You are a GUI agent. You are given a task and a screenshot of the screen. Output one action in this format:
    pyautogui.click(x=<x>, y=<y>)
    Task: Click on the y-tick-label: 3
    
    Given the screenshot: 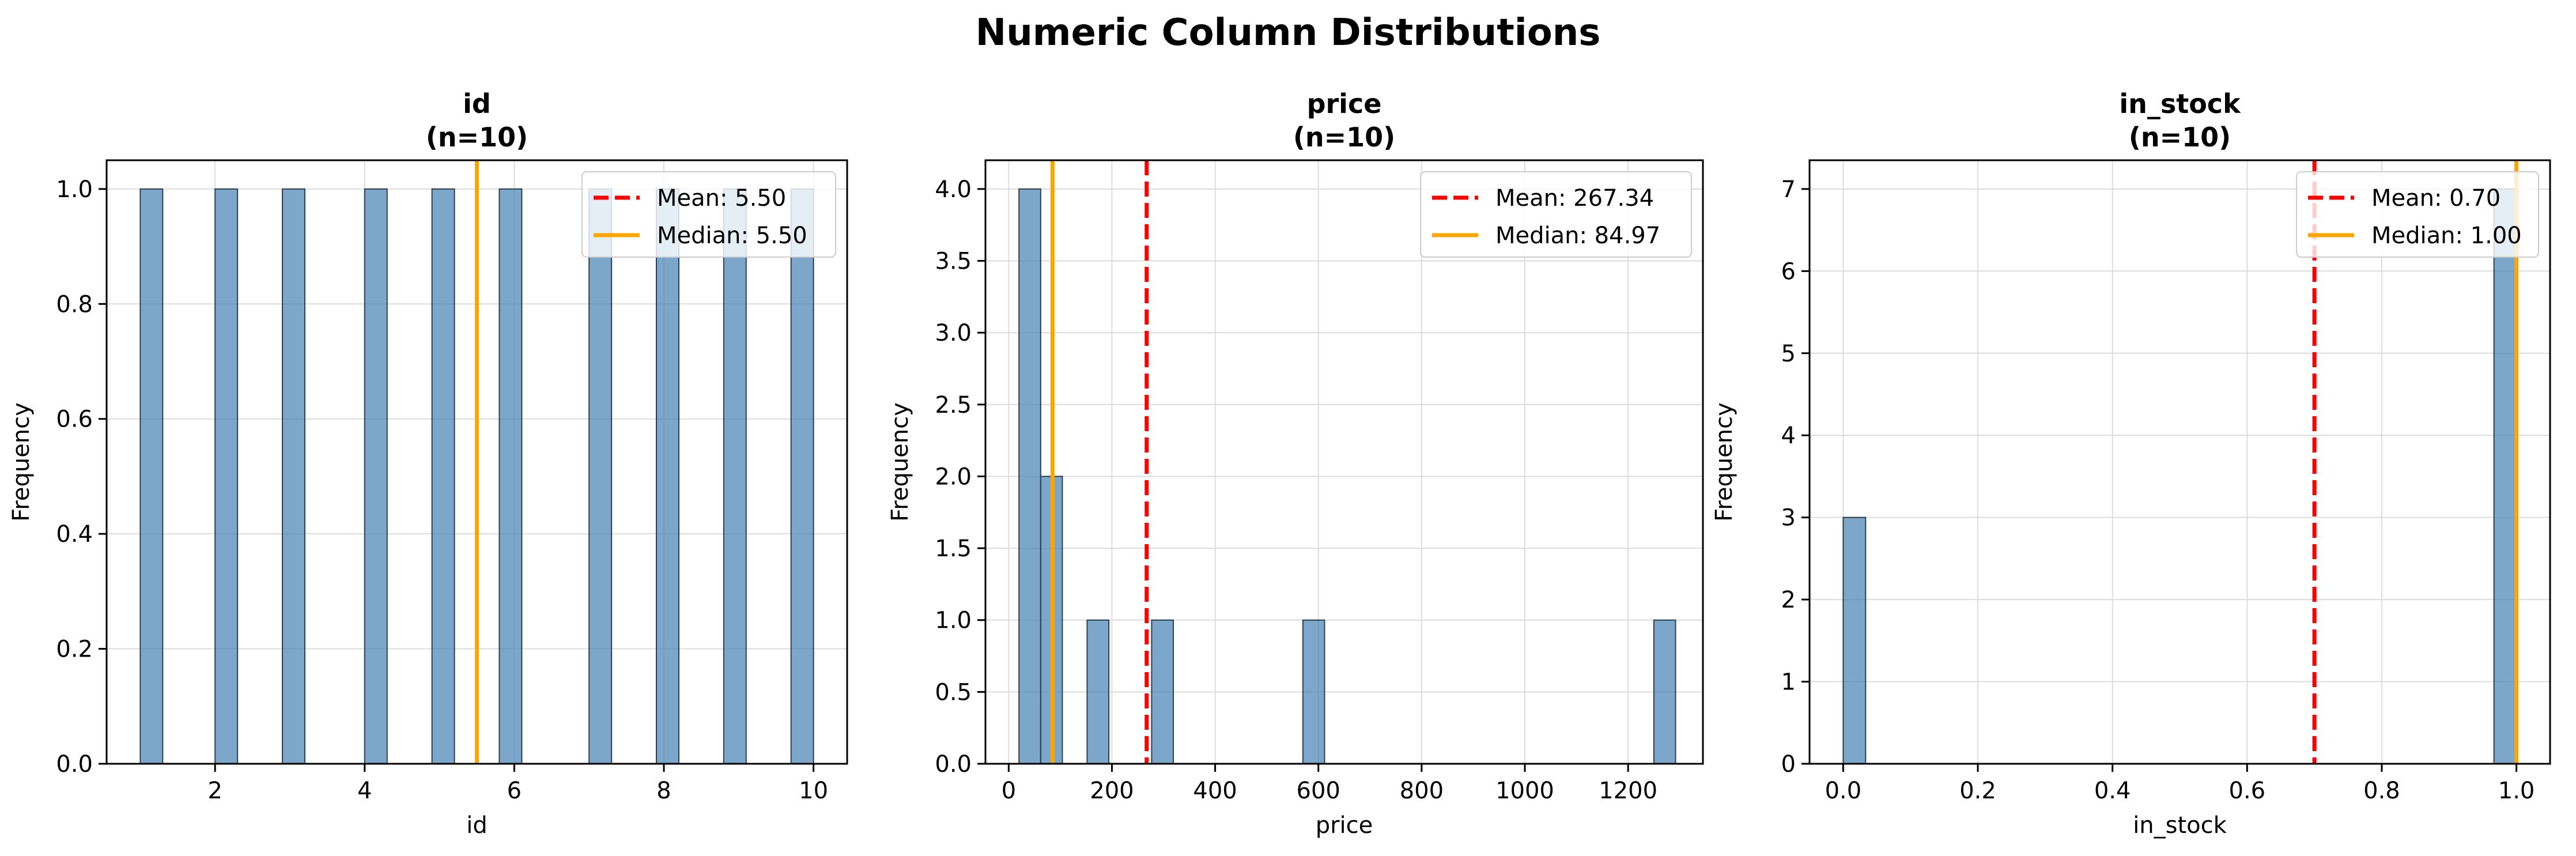 What is the action you would take?
    pyautogui.click(x=1788, y=518)
    